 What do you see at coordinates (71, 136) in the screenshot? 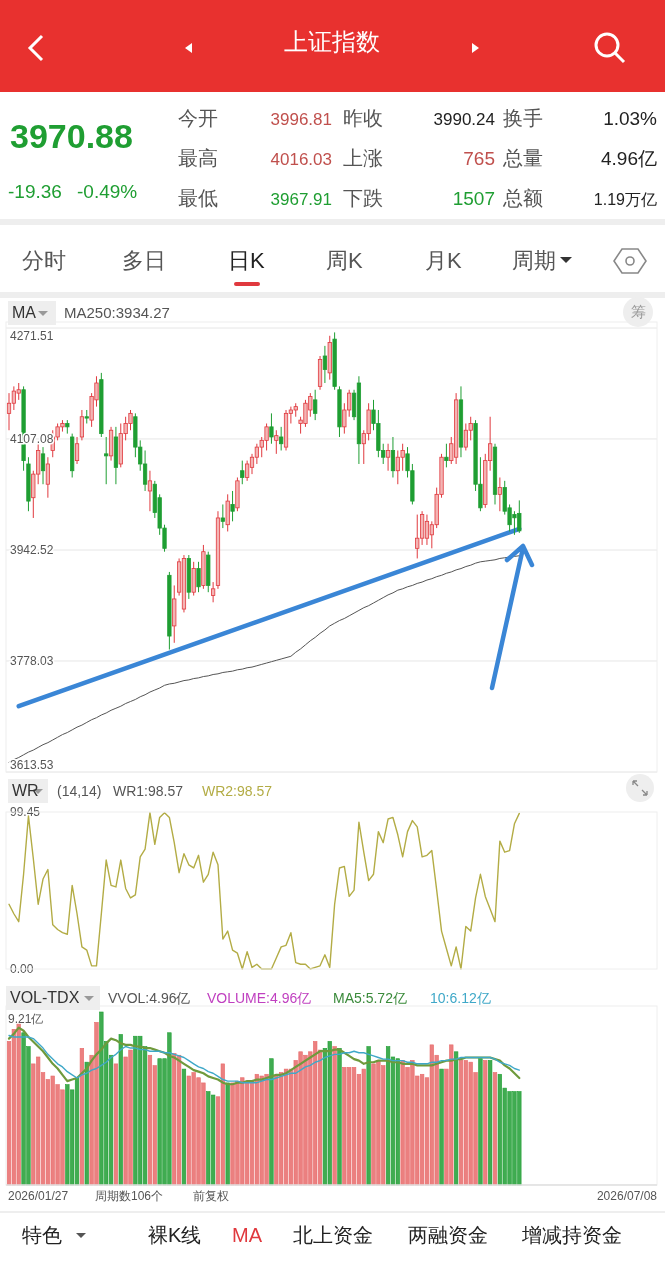
I see `text: 3970.88` at bounding box center [71, 136].